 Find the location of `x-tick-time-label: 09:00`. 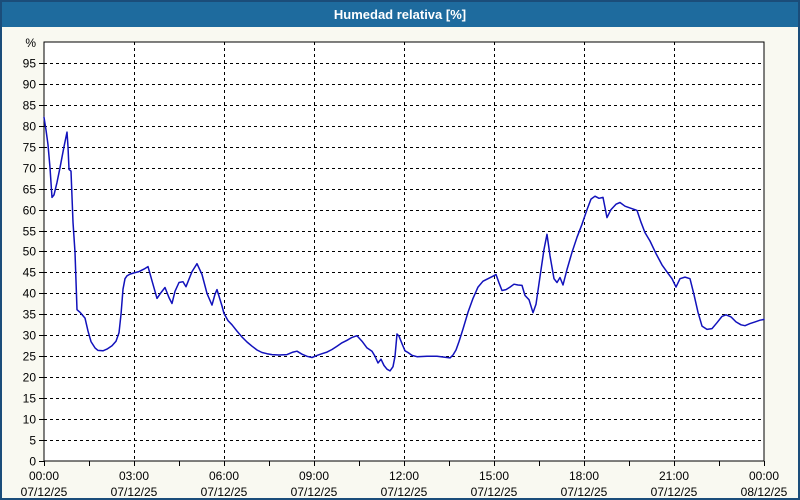

x-tick-time-label: 09:00 is located at coordinates (314, 476).